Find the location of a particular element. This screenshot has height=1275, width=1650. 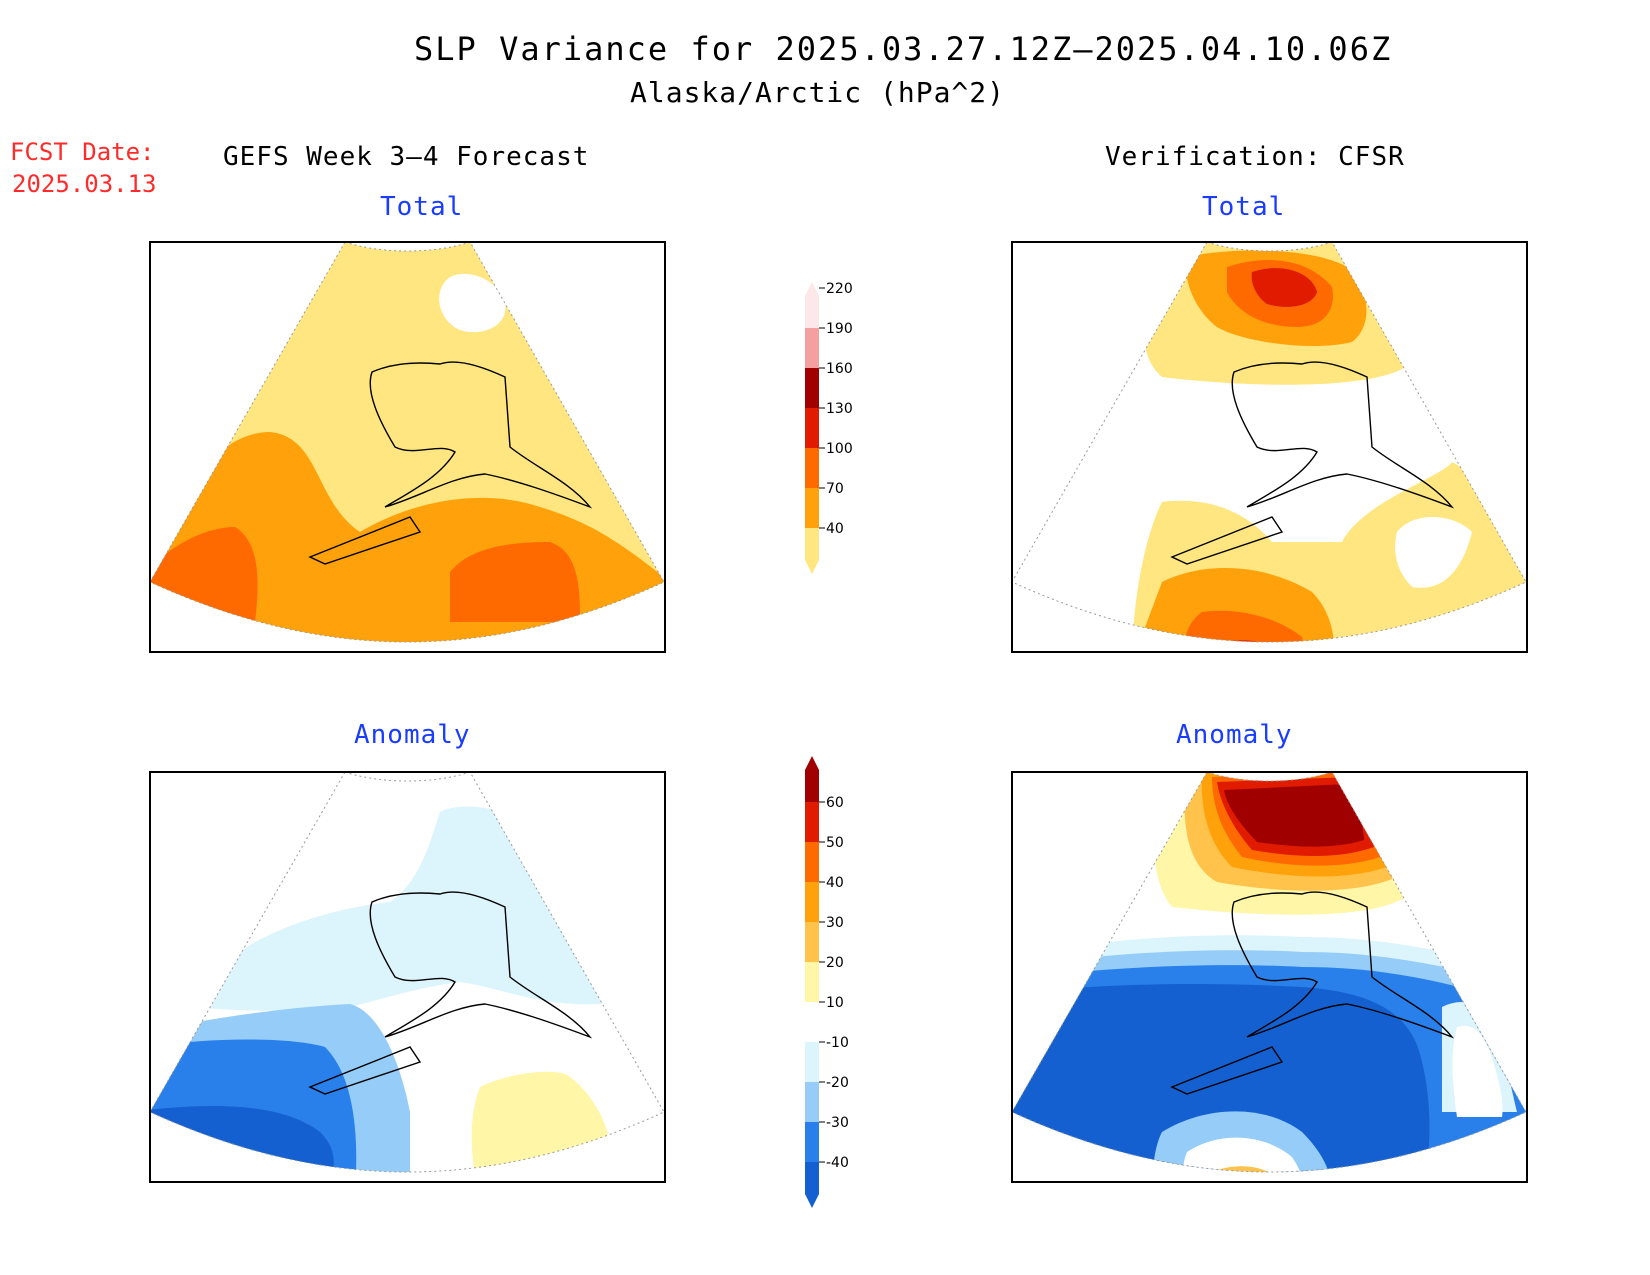

colorbar-tick-label: 70 is located at coordinates (835, 489).